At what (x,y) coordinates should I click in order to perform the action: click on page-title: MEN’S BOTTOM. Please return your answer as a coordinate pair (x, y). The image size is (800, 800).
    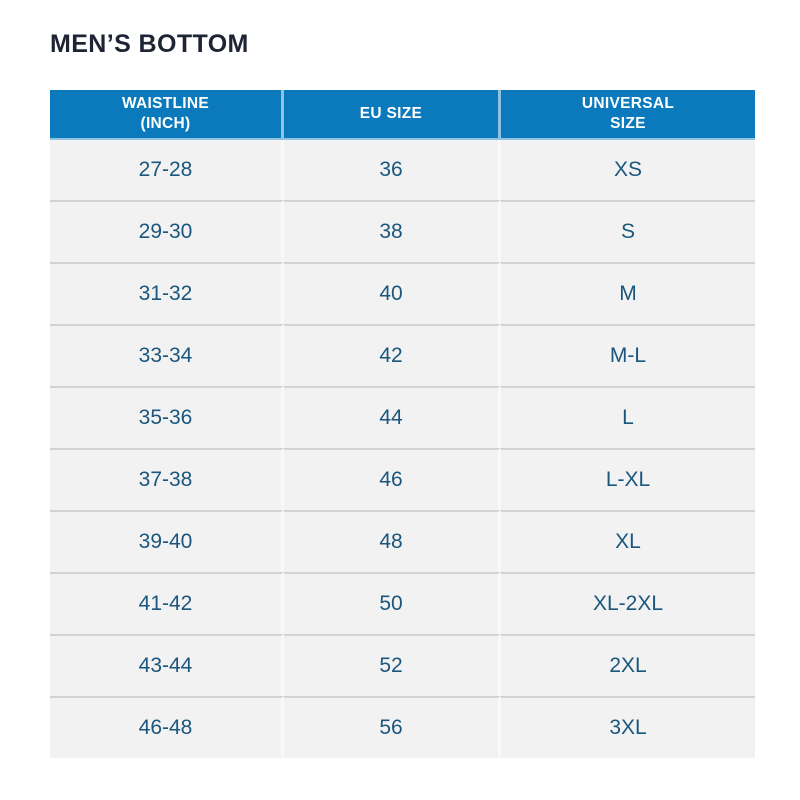
    Looking at the image, I should click on (149, 44).